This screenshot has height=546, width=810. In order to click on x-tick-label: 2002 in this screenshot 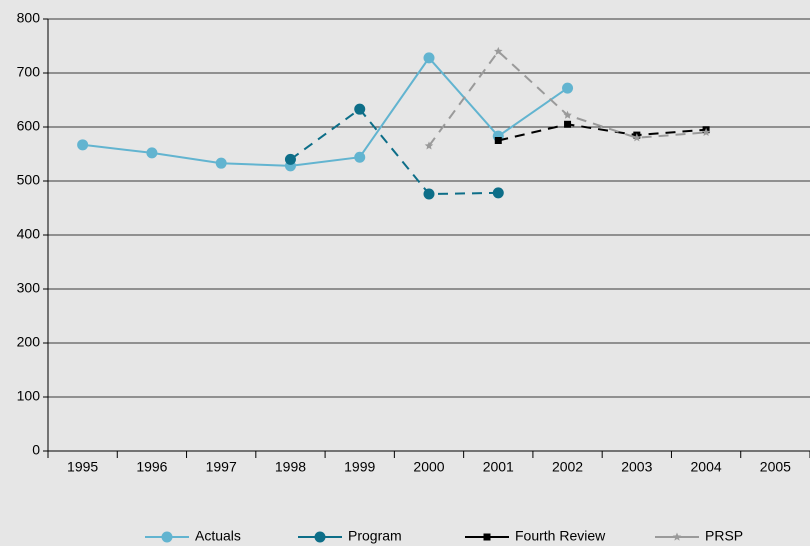, I will do `click(567, 467)`.